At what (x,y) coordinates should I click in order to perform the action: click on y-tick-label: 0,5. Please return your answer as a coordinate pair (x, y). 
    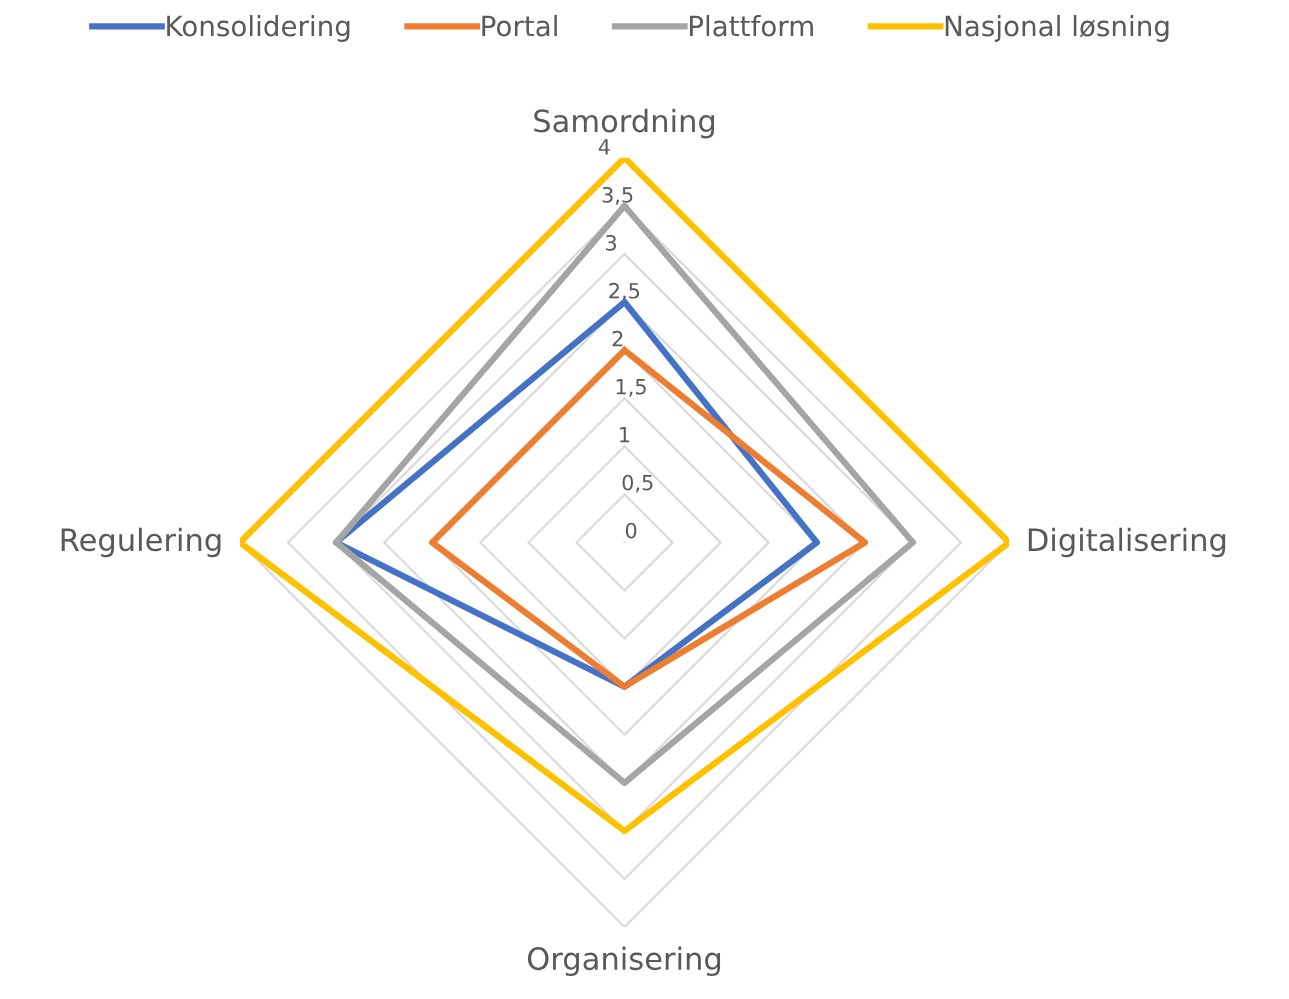
    Looking at the image, I should click on (637, 483).